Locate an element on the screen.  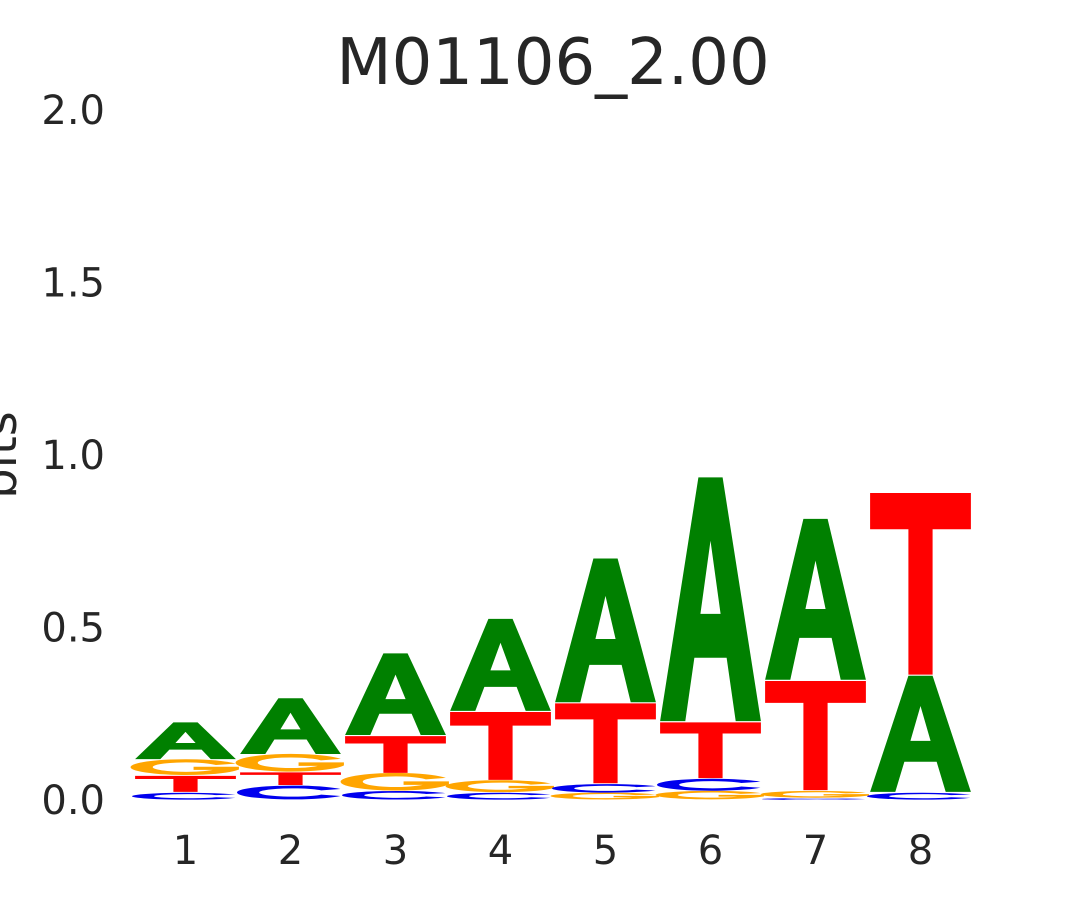
y-tick-label: 2.0 is located at coordinates (73, 111).